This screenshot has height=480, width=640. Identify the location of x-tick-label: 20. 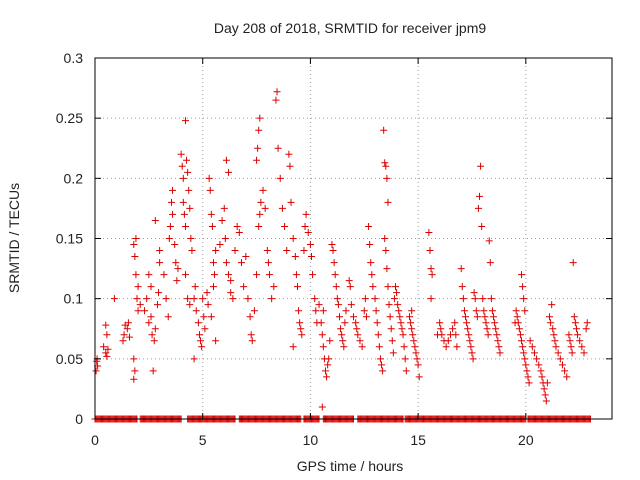
(526, 440).